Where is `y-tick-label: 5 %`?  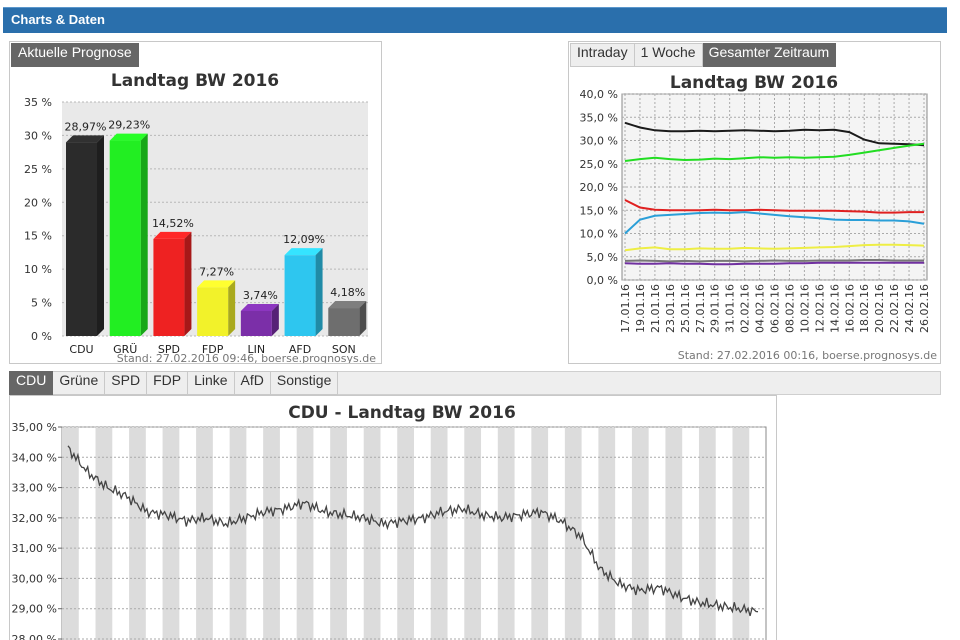
y-tick-label: 5 % is located at coordinates (41, 303).